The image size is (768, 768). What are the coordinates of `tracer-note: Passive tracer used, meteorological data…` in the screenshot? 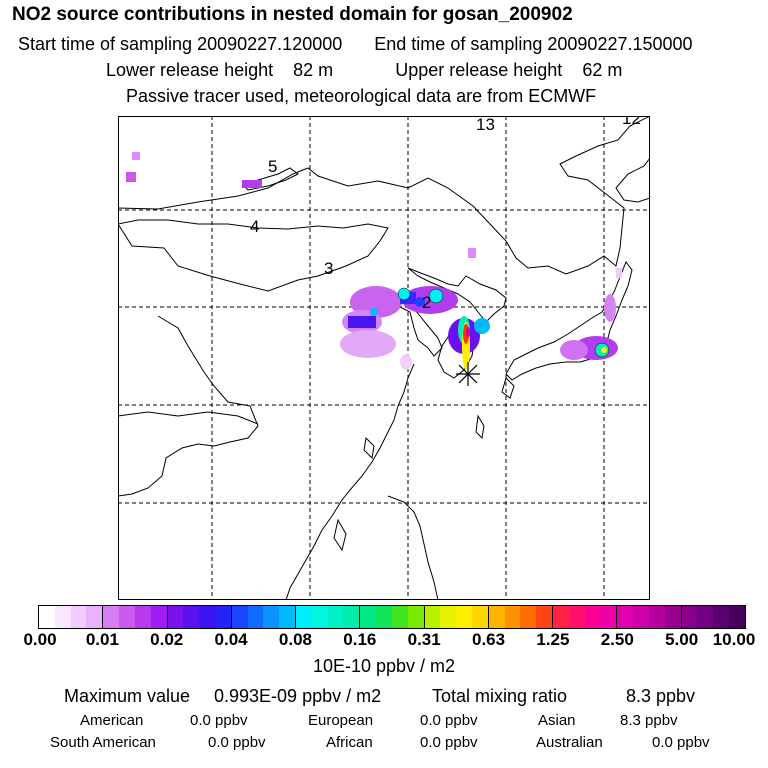 It's located at (361, 96).